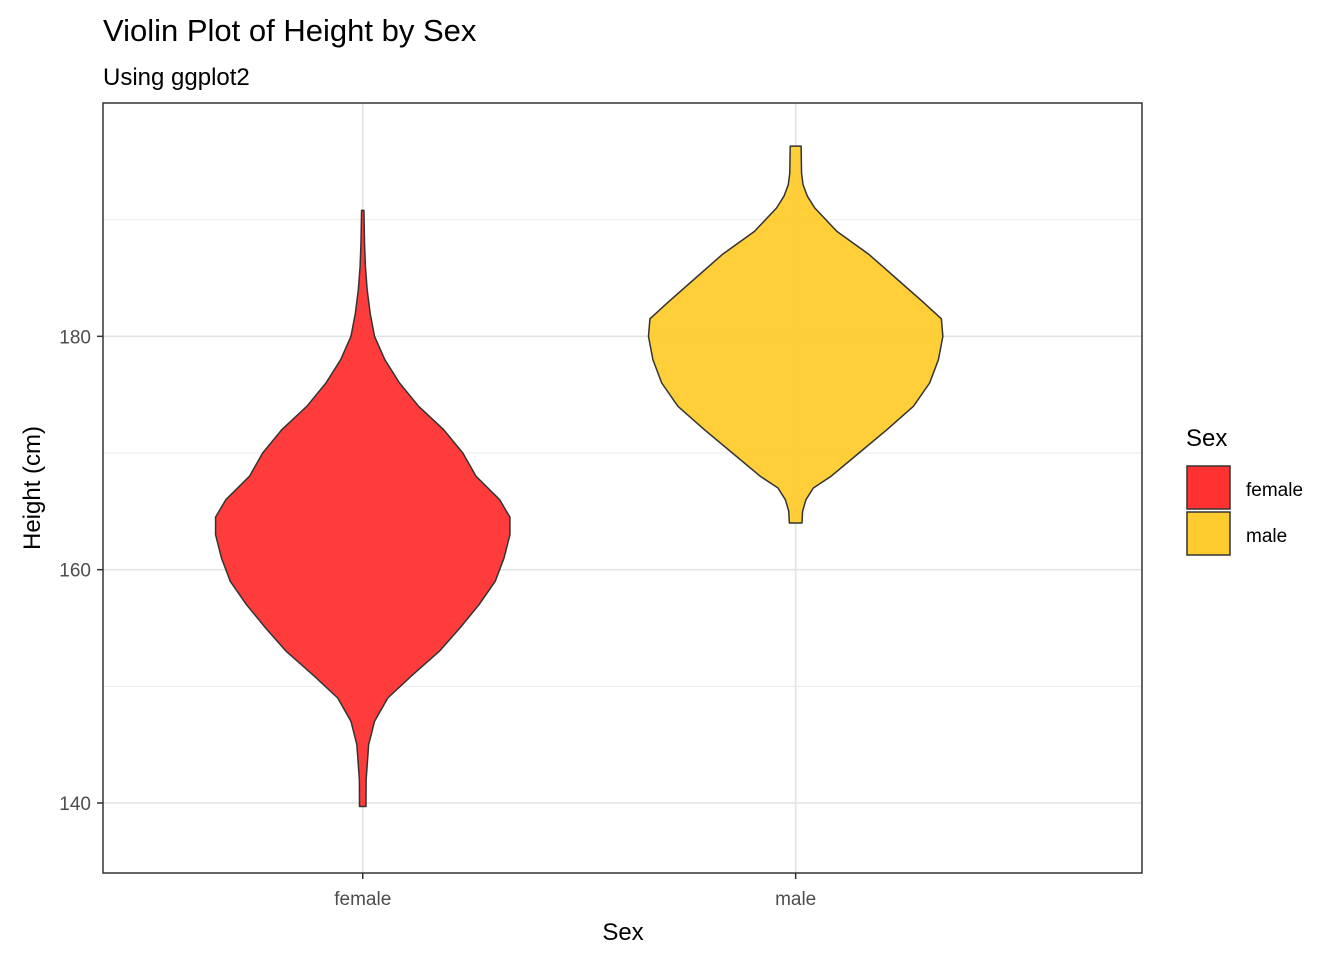  Describe the element at coordinates (362, 899) in the screenshot. I see `x-tick-label: female` at that location.